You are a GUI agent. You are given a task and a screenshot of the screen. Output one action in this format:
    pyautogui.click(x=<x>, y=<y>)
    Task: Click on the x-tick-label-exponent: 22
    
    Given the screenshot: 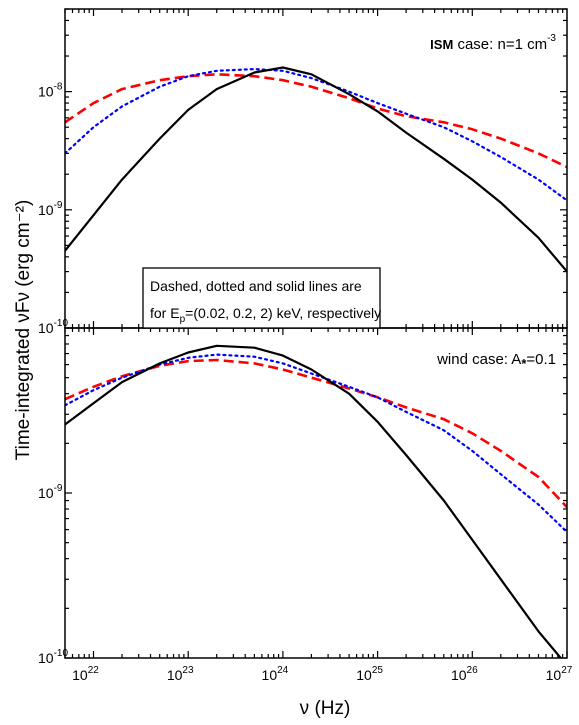 What is the action you would take?
    pyautogui.click(x=94, y=670)
    